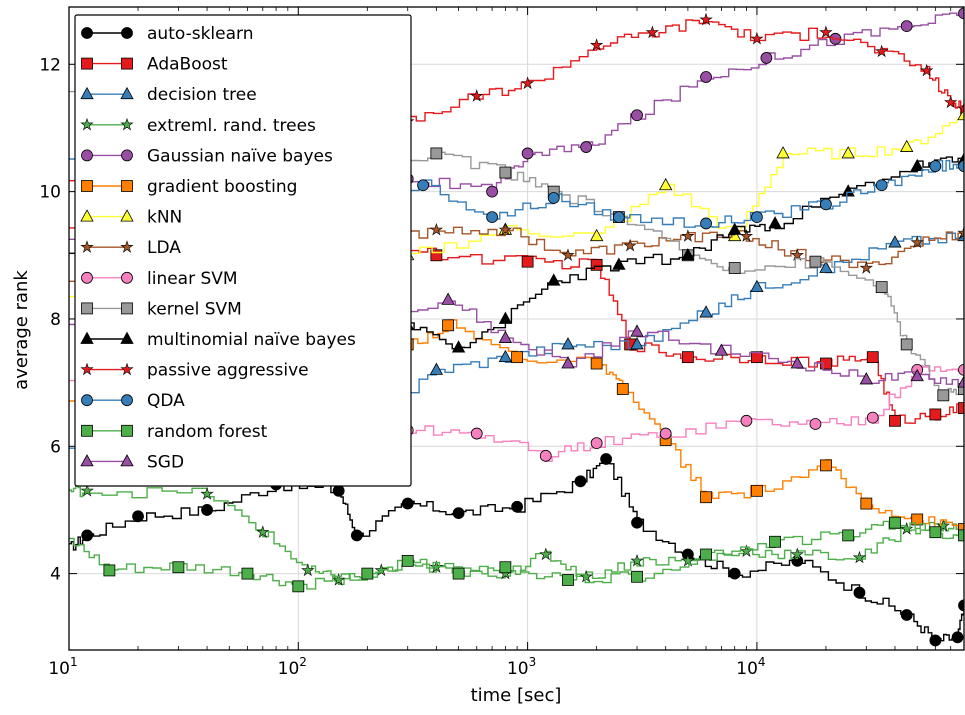 This screenshot has height=715, width=965. I want to click on legend-entry: decision tree, so click(202, 95).